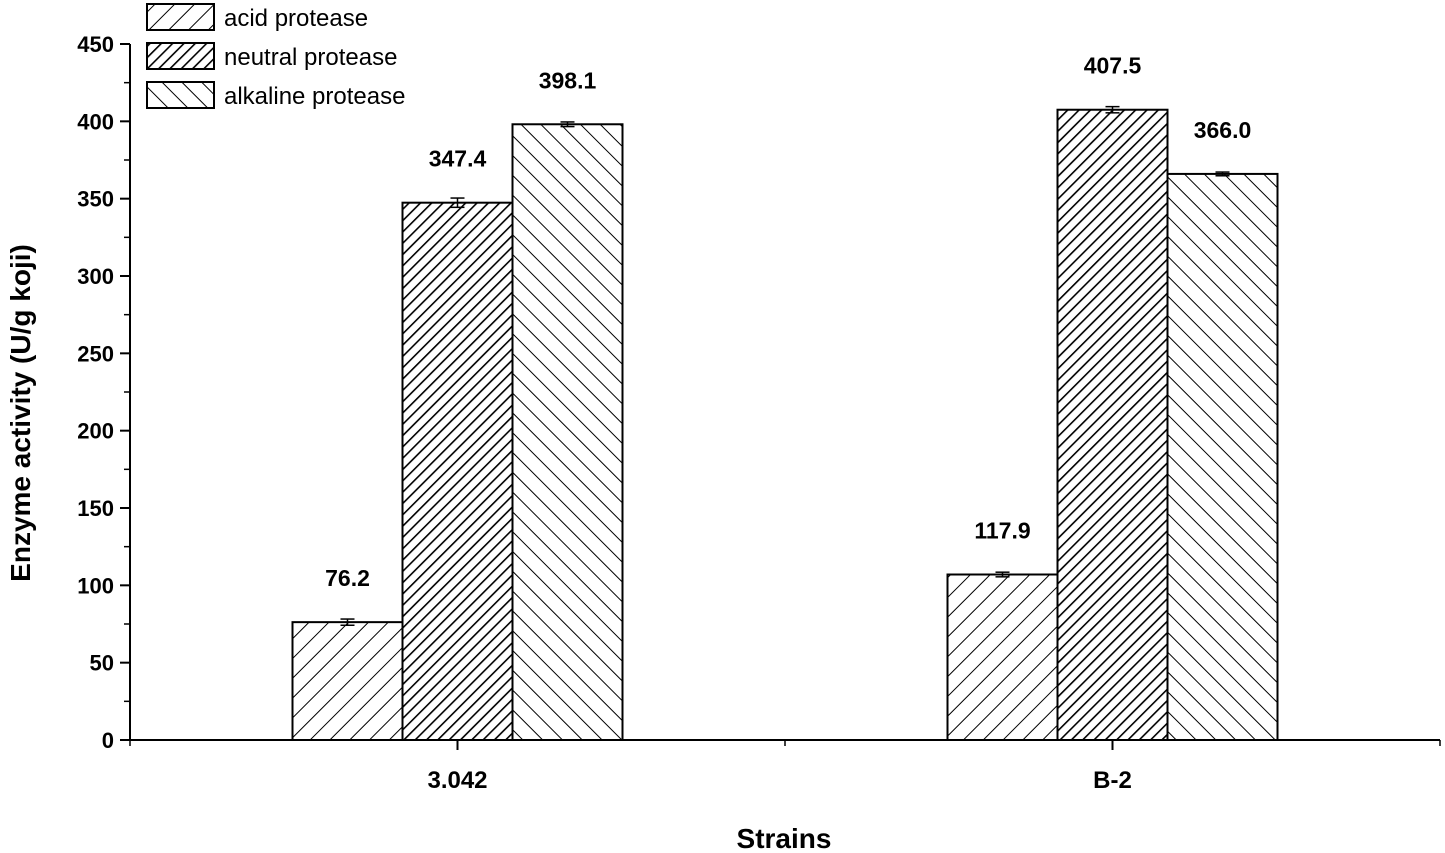 The height and width of the screenshot is (853, 1445). I want to click on data-label: 398.1, so click(568, 80).